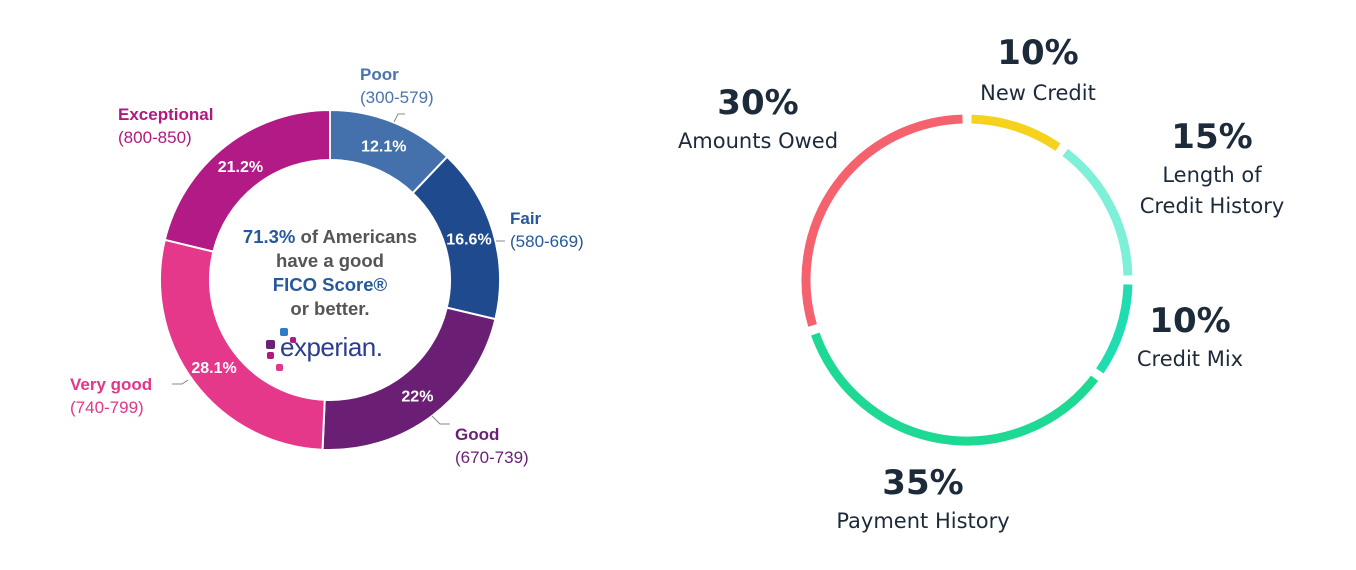 The image size is (1356, 570). What do you see at coordinates (165, 114) in the screenshot?
I see `slice-name-exceptional: Exceptional` at bounding box center [165, 114].